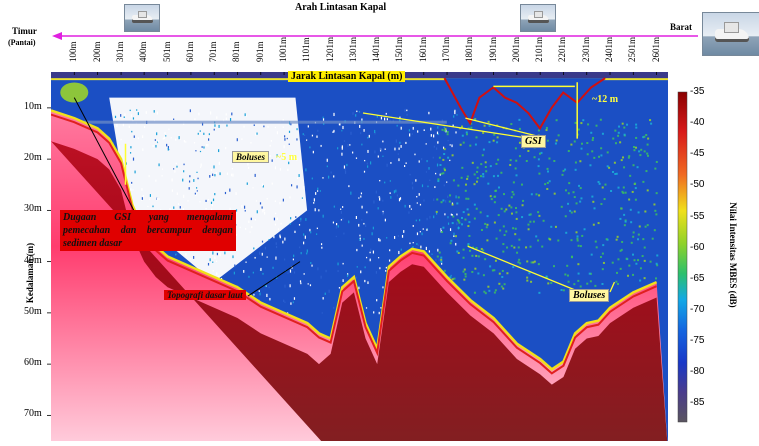 The width and height of the screenshot is (759, 446). What do you see at coordinates (562, 49) in the screenshot?
I see `top-tick-label: 2201m` at bounding box center [562, 49].